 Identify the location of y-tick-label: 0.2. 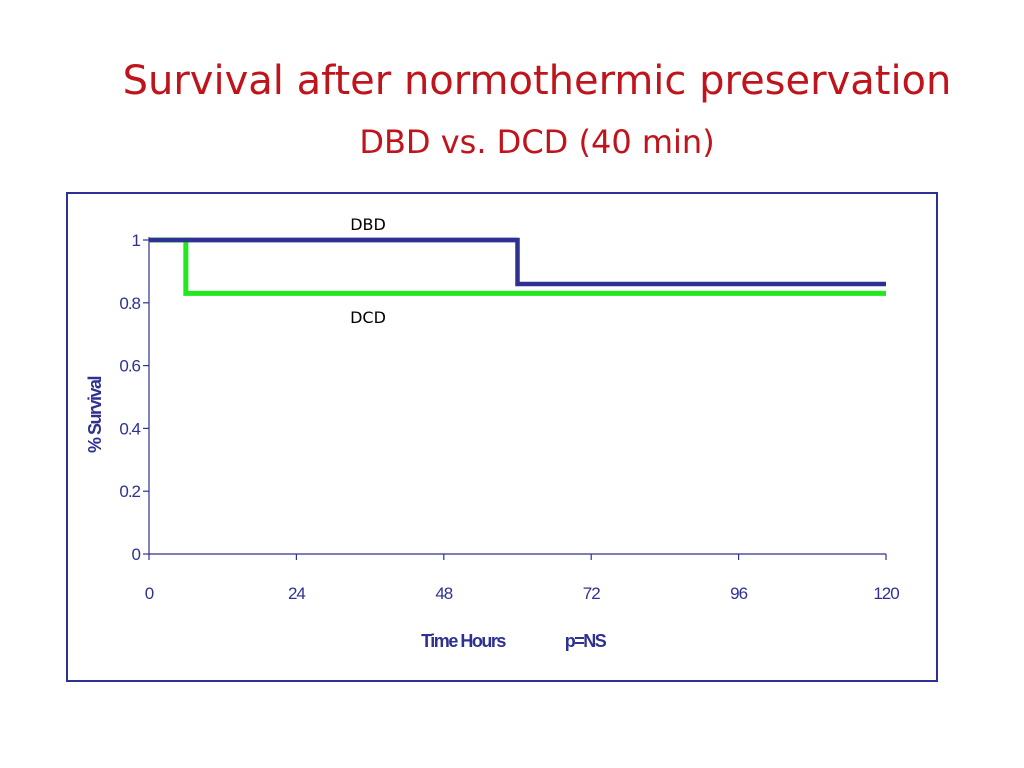
(129, 491).